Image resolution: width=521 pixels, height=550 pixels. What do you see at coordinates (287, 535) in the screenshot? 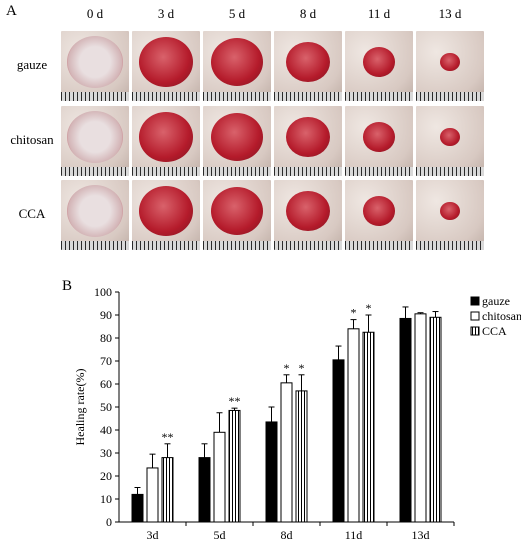
I see `x-tick-label: 8d` at bounding box center [287, 535].